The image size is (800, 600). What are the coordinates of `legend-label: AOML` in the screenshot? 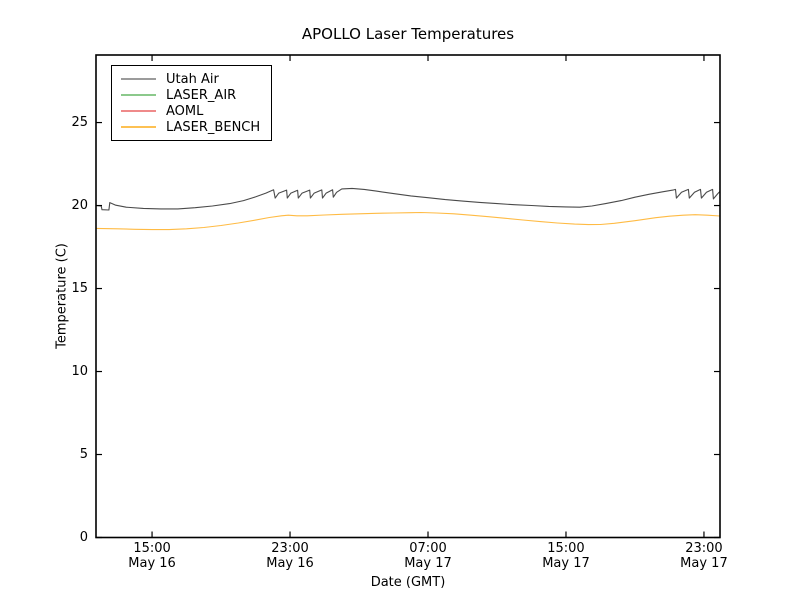 It's located at (185, 111).